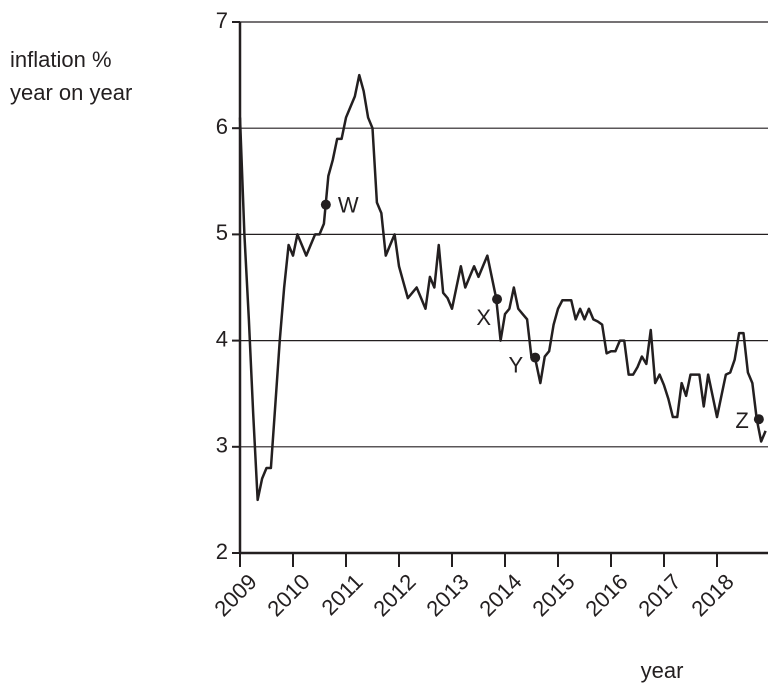 The height and width of the screenshot is (688, 768). Describe the element at coordinates (516, 364) in the screenshot. I see `annotation-label: Y` at that location.